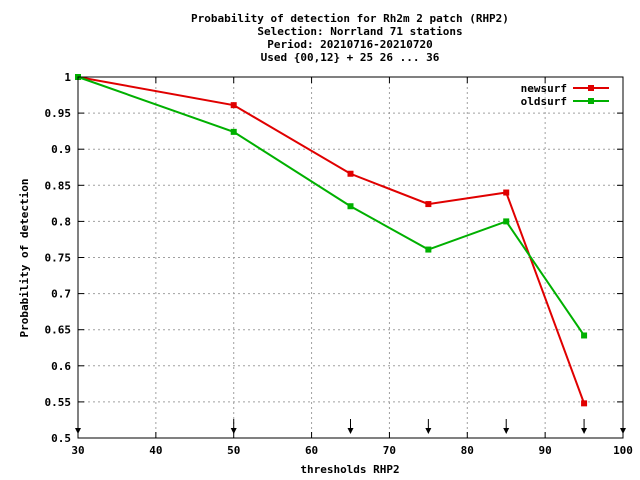  Describe the element at coordinates (61, 438) in the screenshot. I see `y-tick-label: 0.5` at that location.